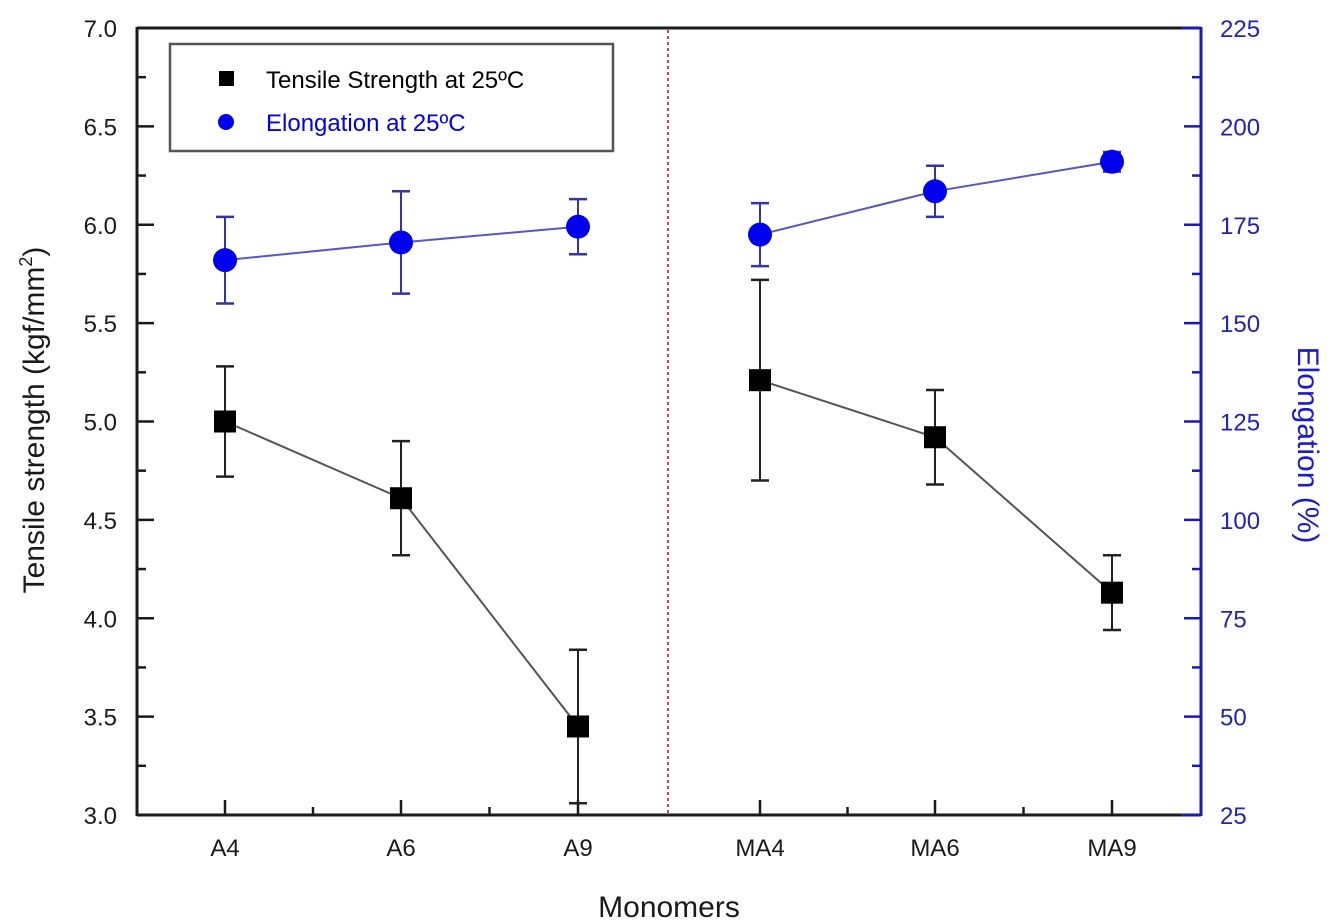 This screenshot has width=1339, height=921. What do you see at coordinates (100, 521) in the screenshot?
I see `left-tick-label: 4.5` at bounding box center [100, 521].